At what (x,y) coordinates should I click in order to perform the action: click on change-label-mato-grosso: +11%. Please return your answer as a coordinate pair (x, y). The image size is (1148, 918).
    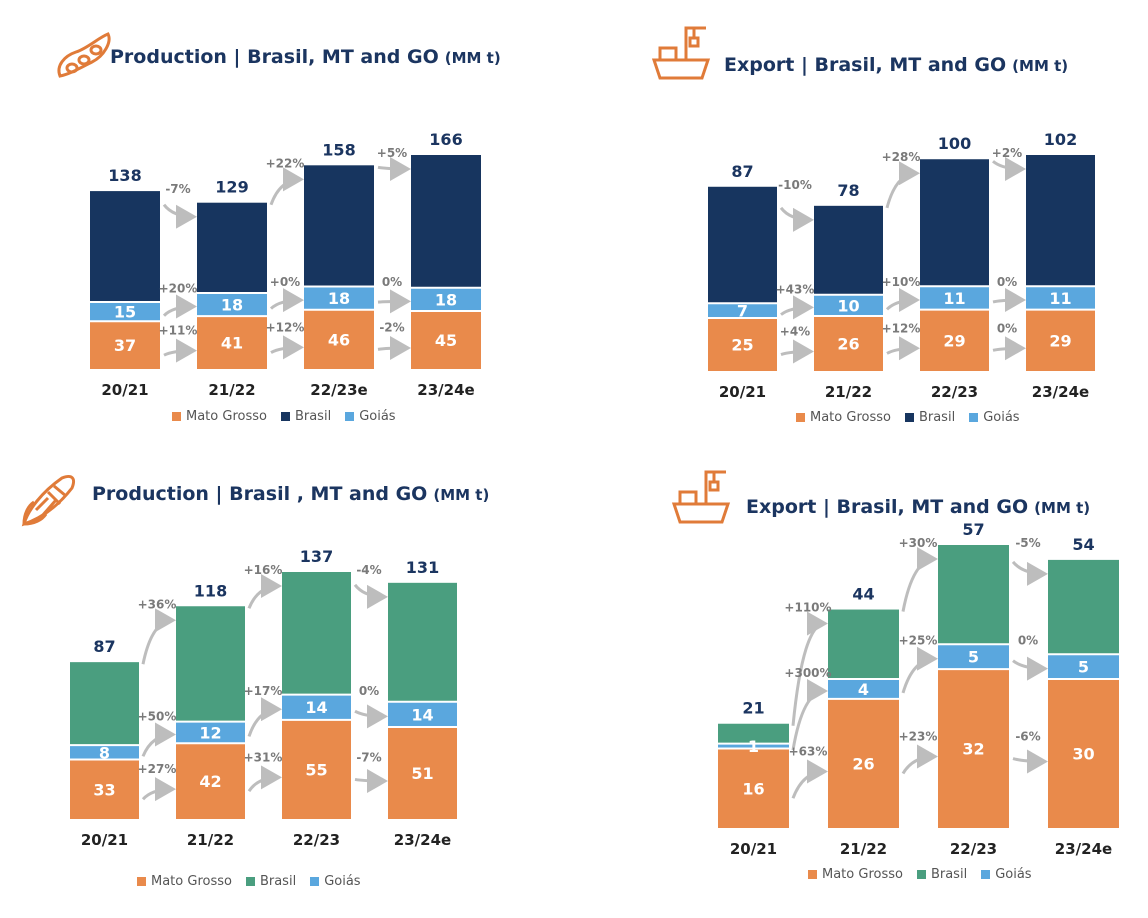
    Looking at the image, I should click on (178, 331).